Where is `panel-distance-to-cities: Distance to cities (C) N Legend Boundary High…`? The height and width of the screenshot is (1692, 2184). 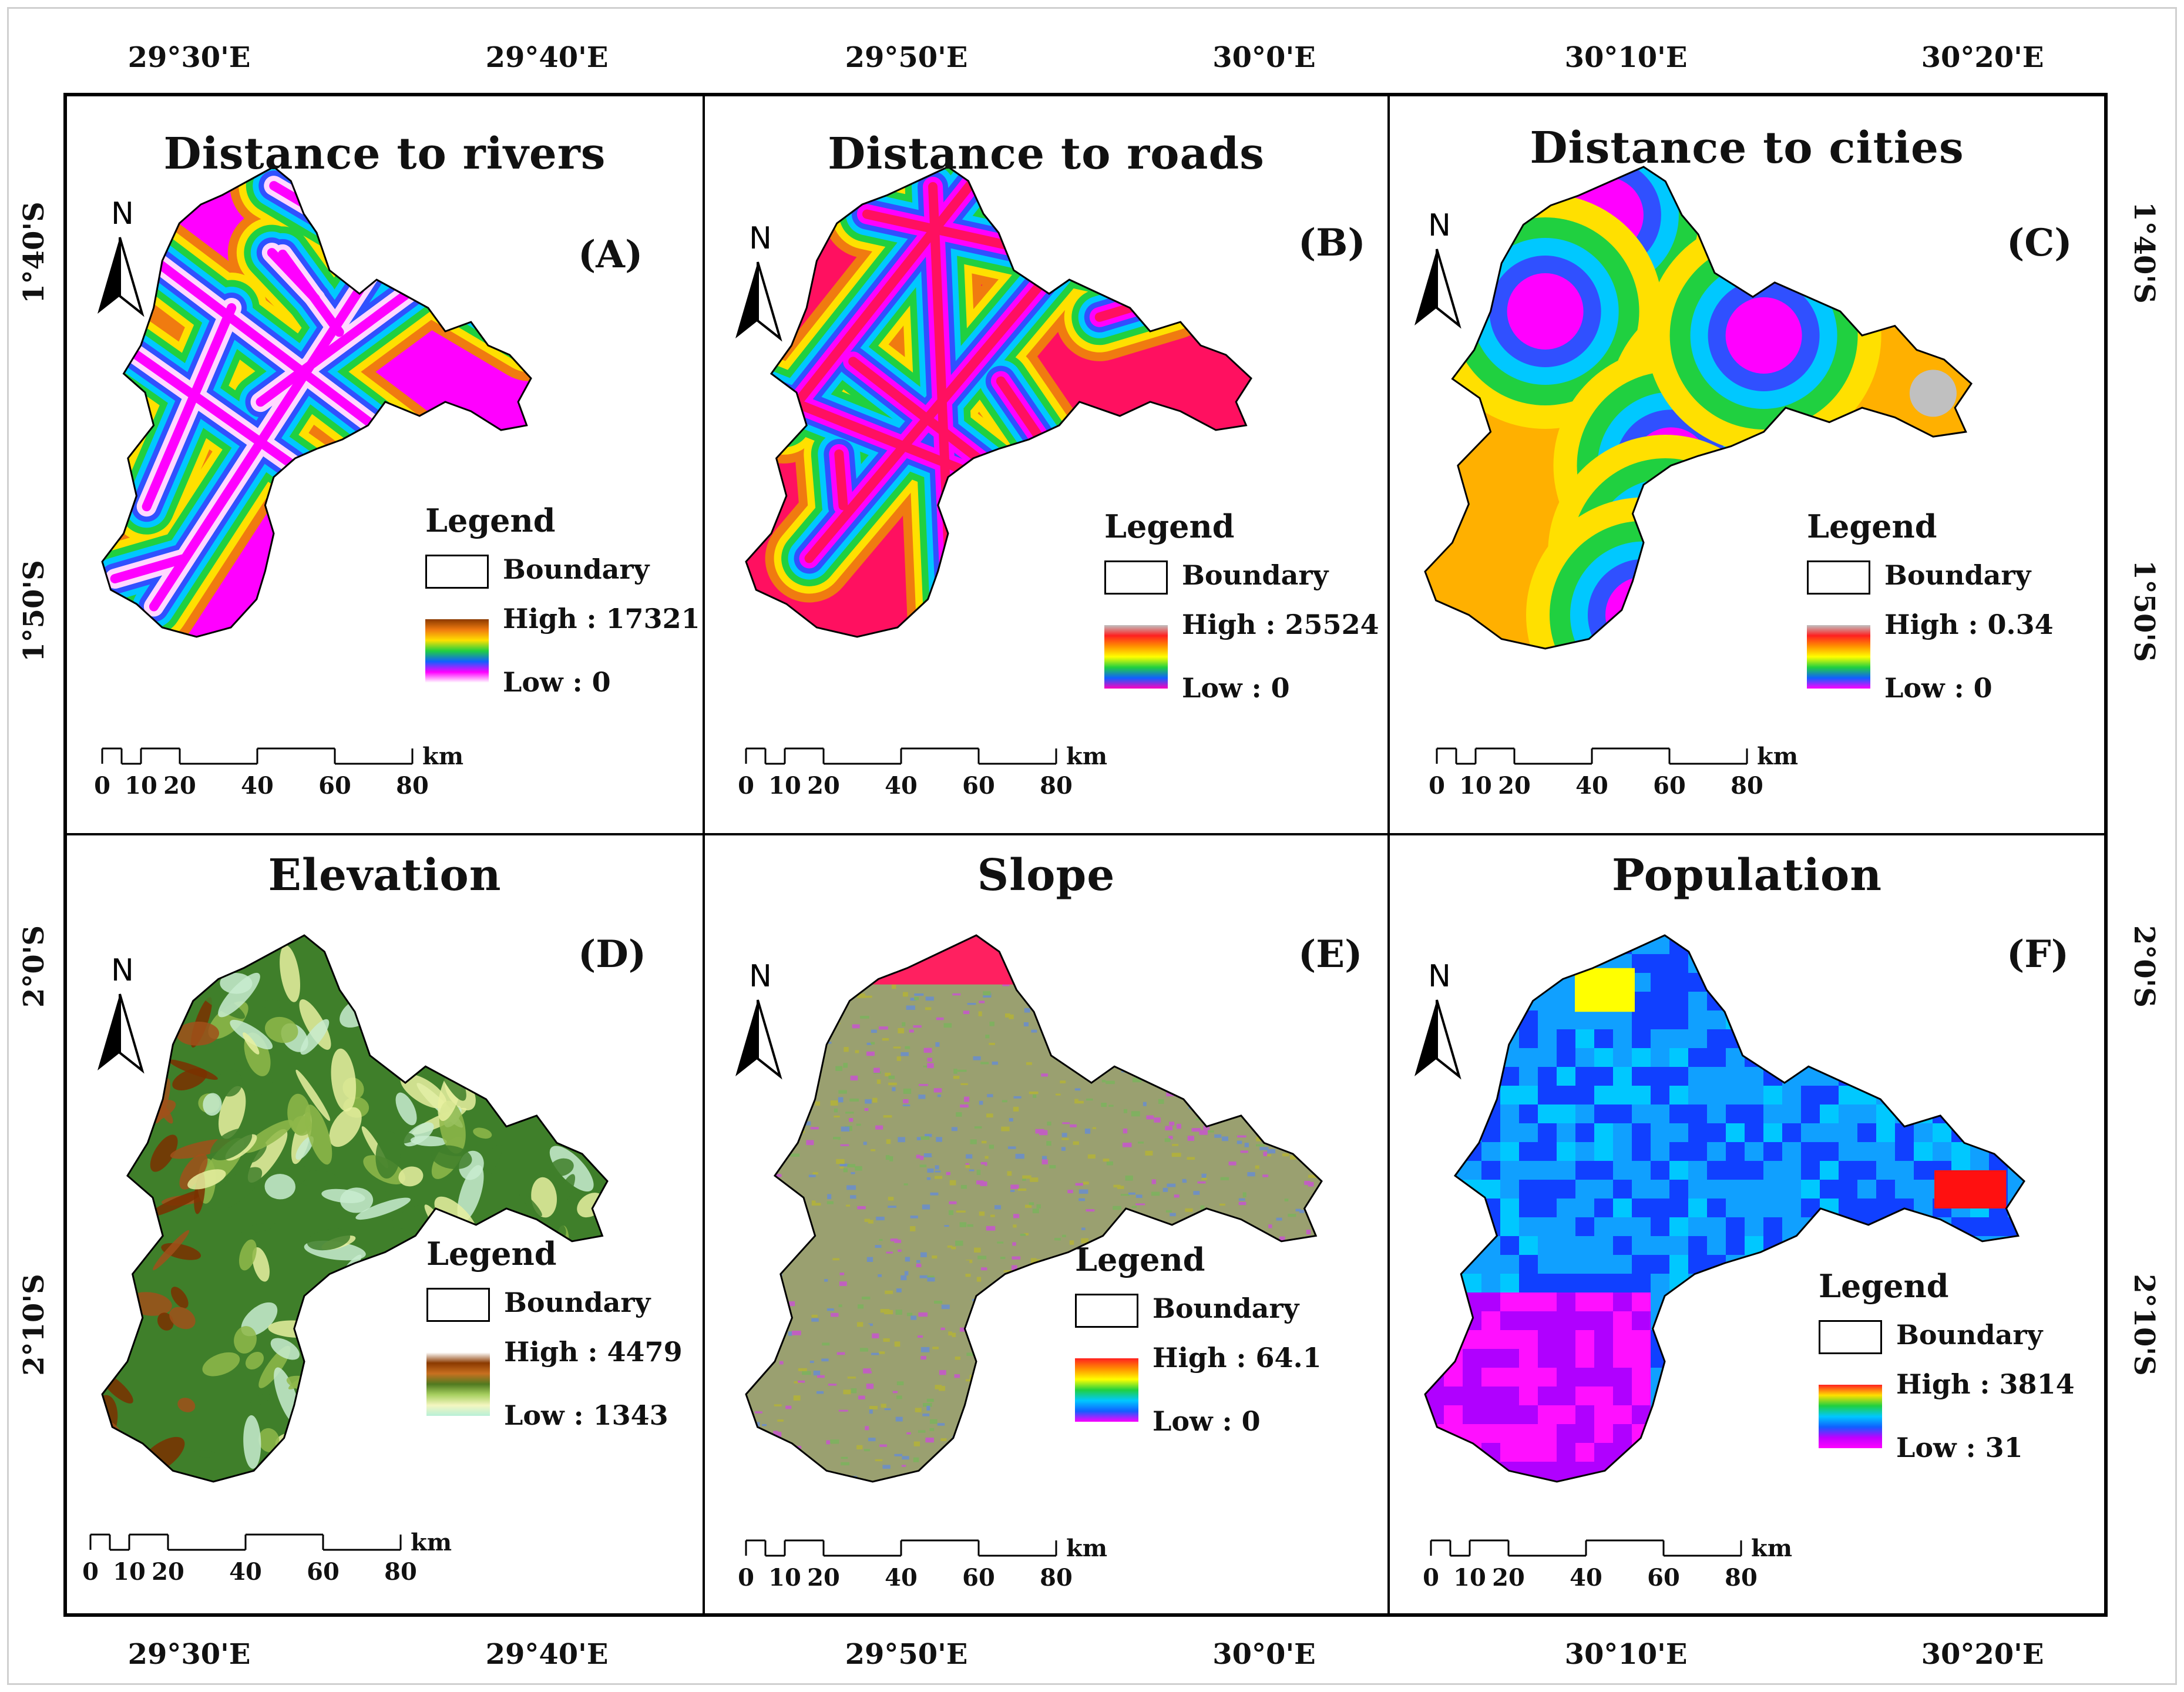
panel-distance-to-cities: Distance to cities (C) N Legend Boundary High… is located at coordinates (1747, 465).